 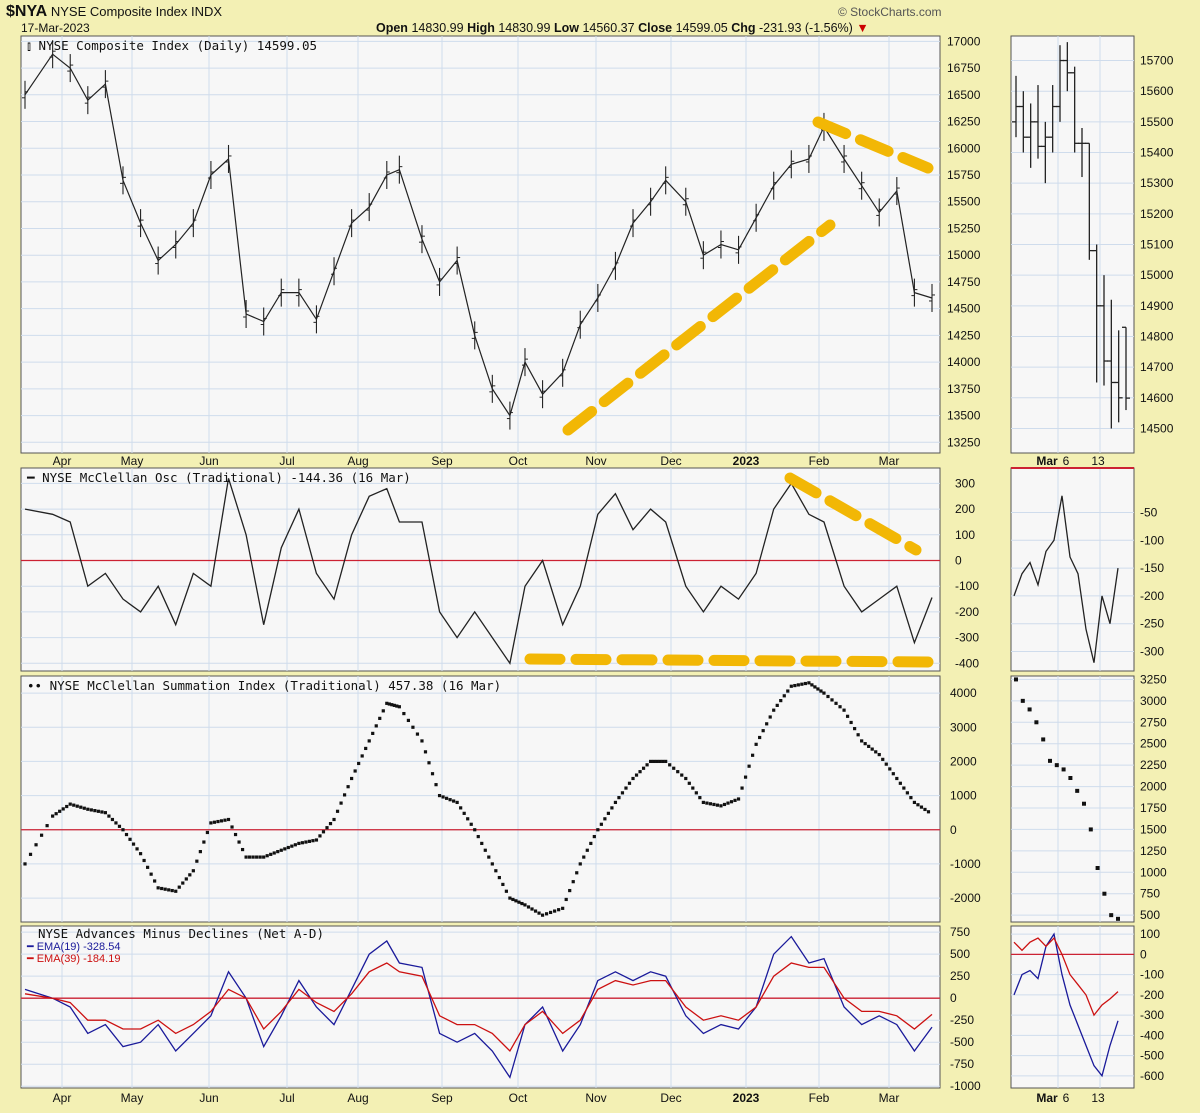 I want to click on side-ema19-line, so click(x=1066, y=1005).